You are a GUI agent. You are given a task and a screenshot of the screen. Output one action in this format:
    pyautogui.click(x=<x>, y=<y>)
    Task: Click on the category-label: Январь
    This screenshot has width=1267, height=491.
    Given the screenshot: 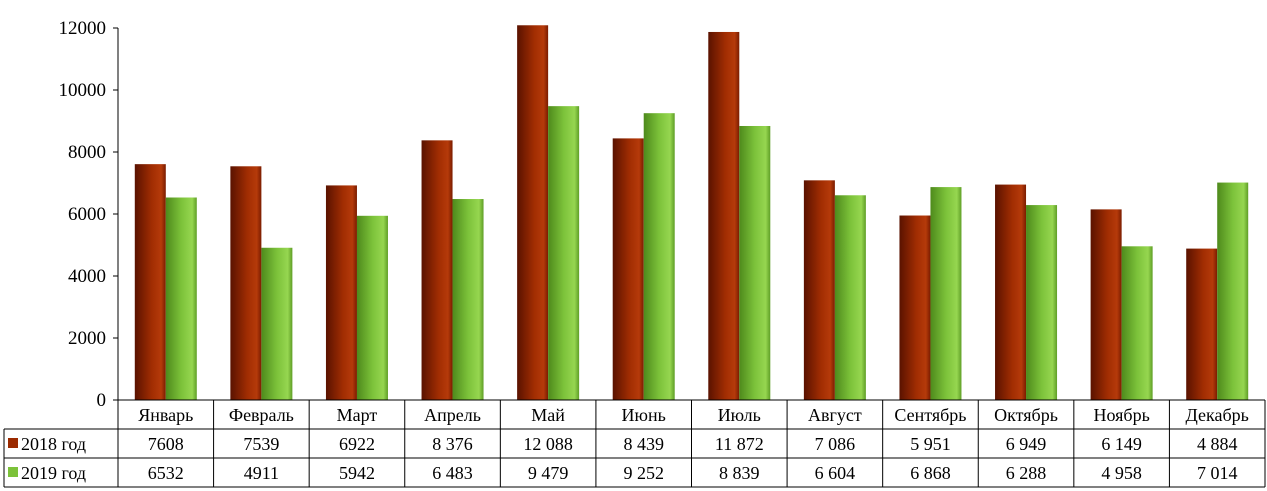 What is the action you would take?
    pyautogui.click(x=165, y=415)
    